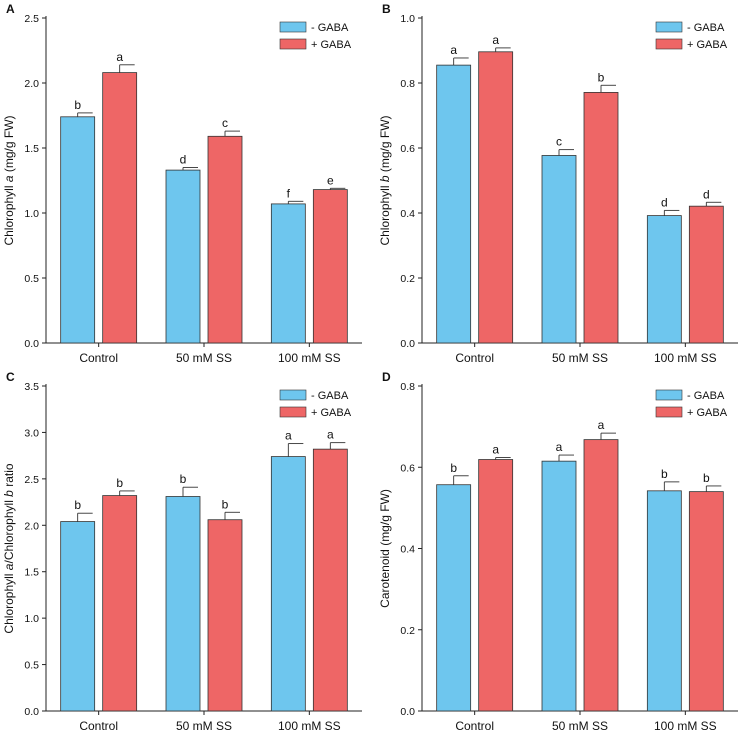  Describe the element at coordinates (10, 377) in the screenshot. I see `panel-label-c: C` at that location.